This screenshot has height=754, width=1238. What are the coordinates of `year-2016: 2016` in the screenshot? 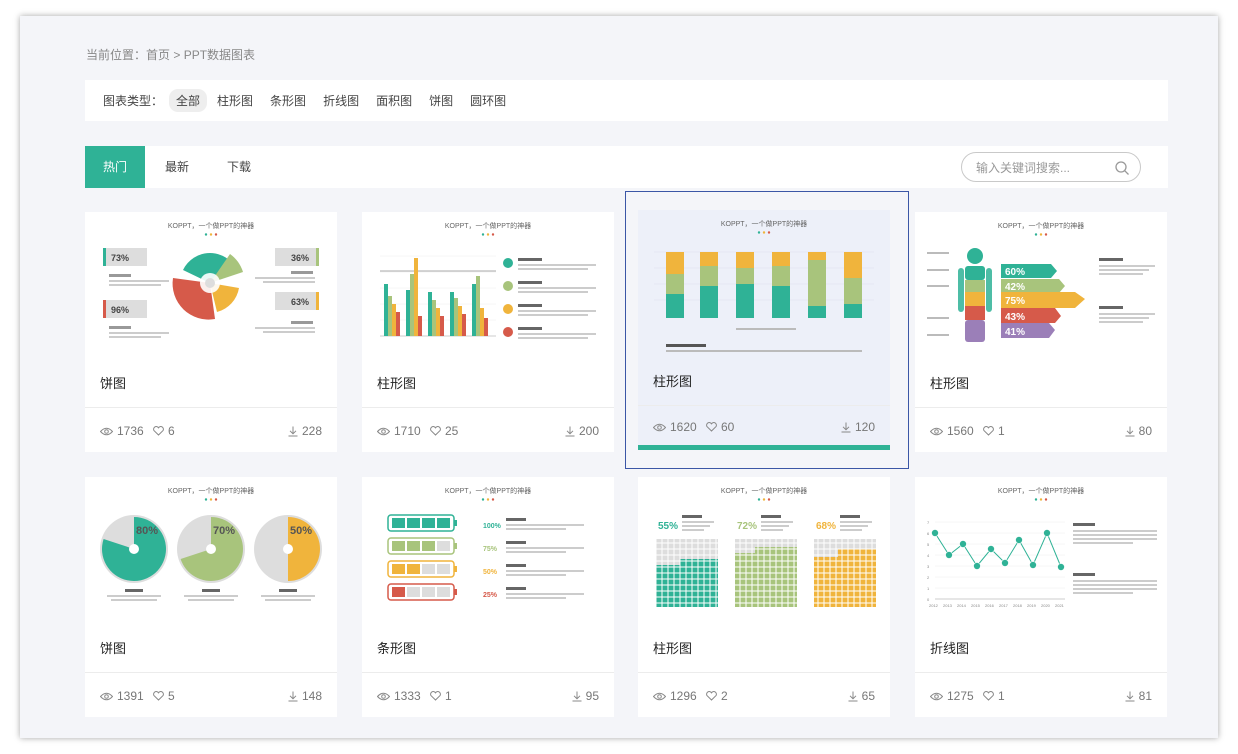 It's located at (990, 605).